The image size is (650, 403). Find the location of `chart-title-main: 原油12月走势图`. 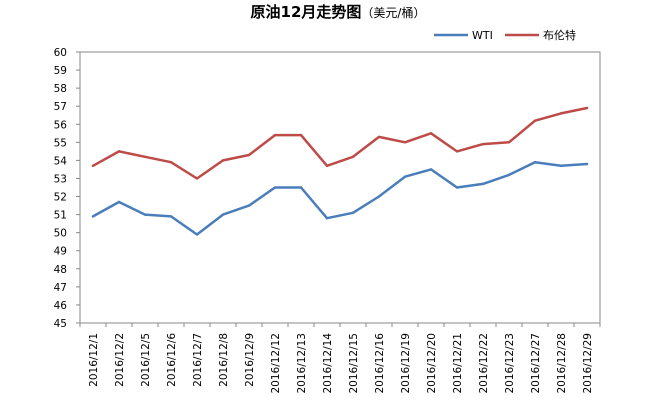

chart-title-main: 原油12月走势图 is located at coordinates (306, 12).